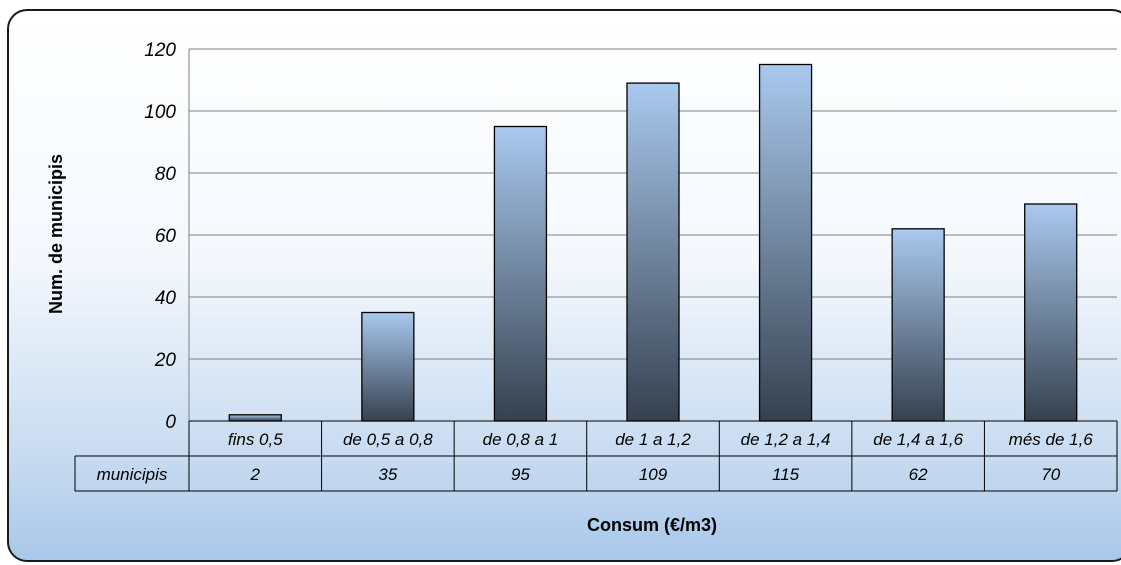 This screenshot has height=565, width=1121. What do you see at coordinates (1051, 439) in the screenshot?
I see `x-category-label: més de 1,6` at bounding box center [1051, 439].